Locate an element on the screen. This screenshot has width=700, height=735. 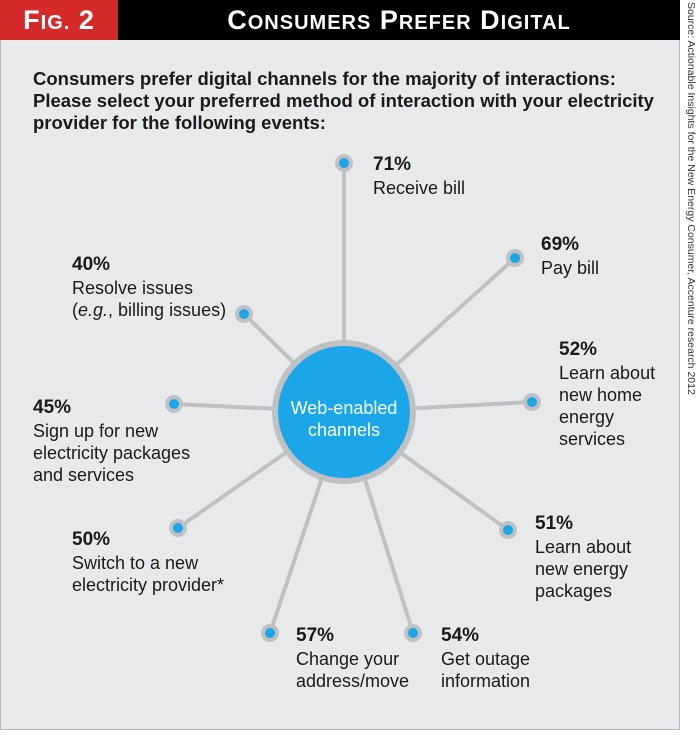
dot-outage-information is located at coordinates (413, 633).